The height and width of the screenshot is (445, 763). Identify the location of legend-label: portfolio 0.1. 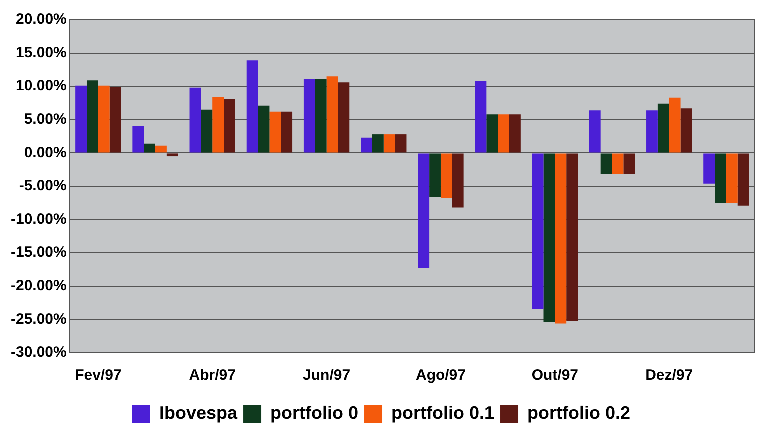
(443, 412).